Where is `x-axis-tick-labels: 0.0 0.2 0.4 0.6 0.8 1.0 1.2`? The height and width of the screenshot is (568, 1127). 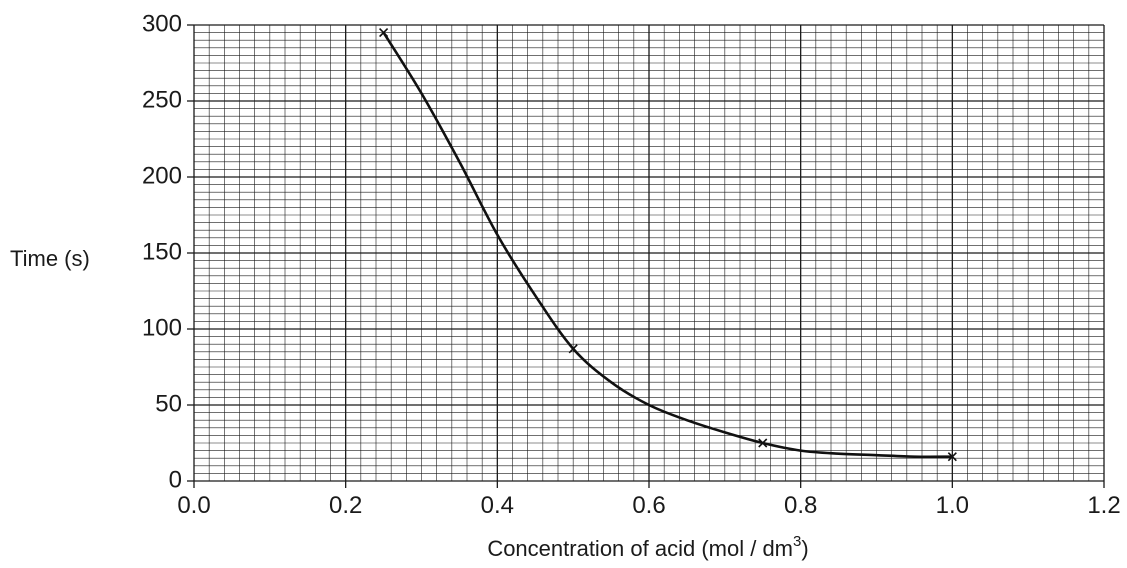
x-axis-tick-labels: 0.0 0.2 0.4 0.6 0.8 1.0 1.2 is located at coordinates (648, 505).